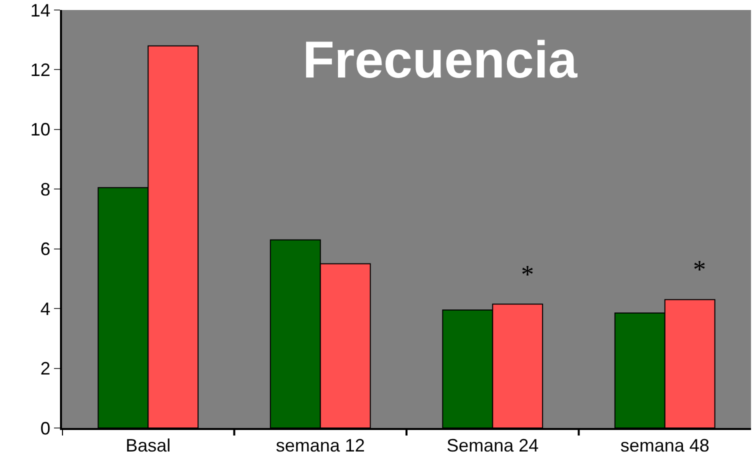 The height and width of the screenshot is (476, 752). What do you see at coordinates (45, 428) in the screenshot?
I see `y-tick-label: 0` at bounding box center [45, 428].